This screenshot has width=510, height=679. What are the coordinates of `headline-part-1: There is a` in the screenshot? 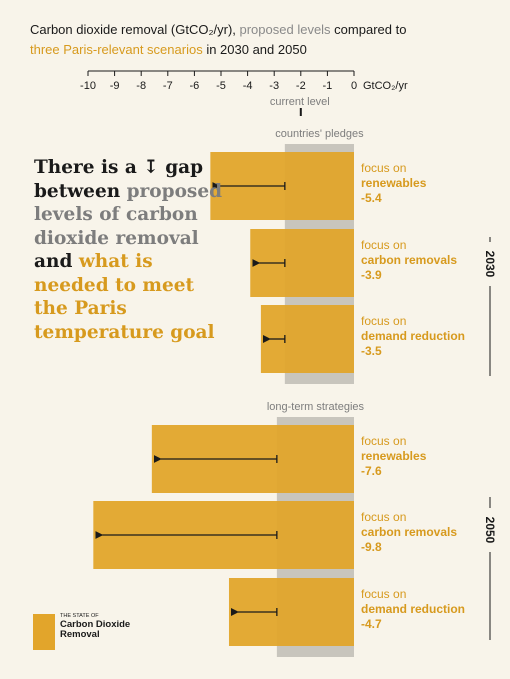 It's located at (89, 167).